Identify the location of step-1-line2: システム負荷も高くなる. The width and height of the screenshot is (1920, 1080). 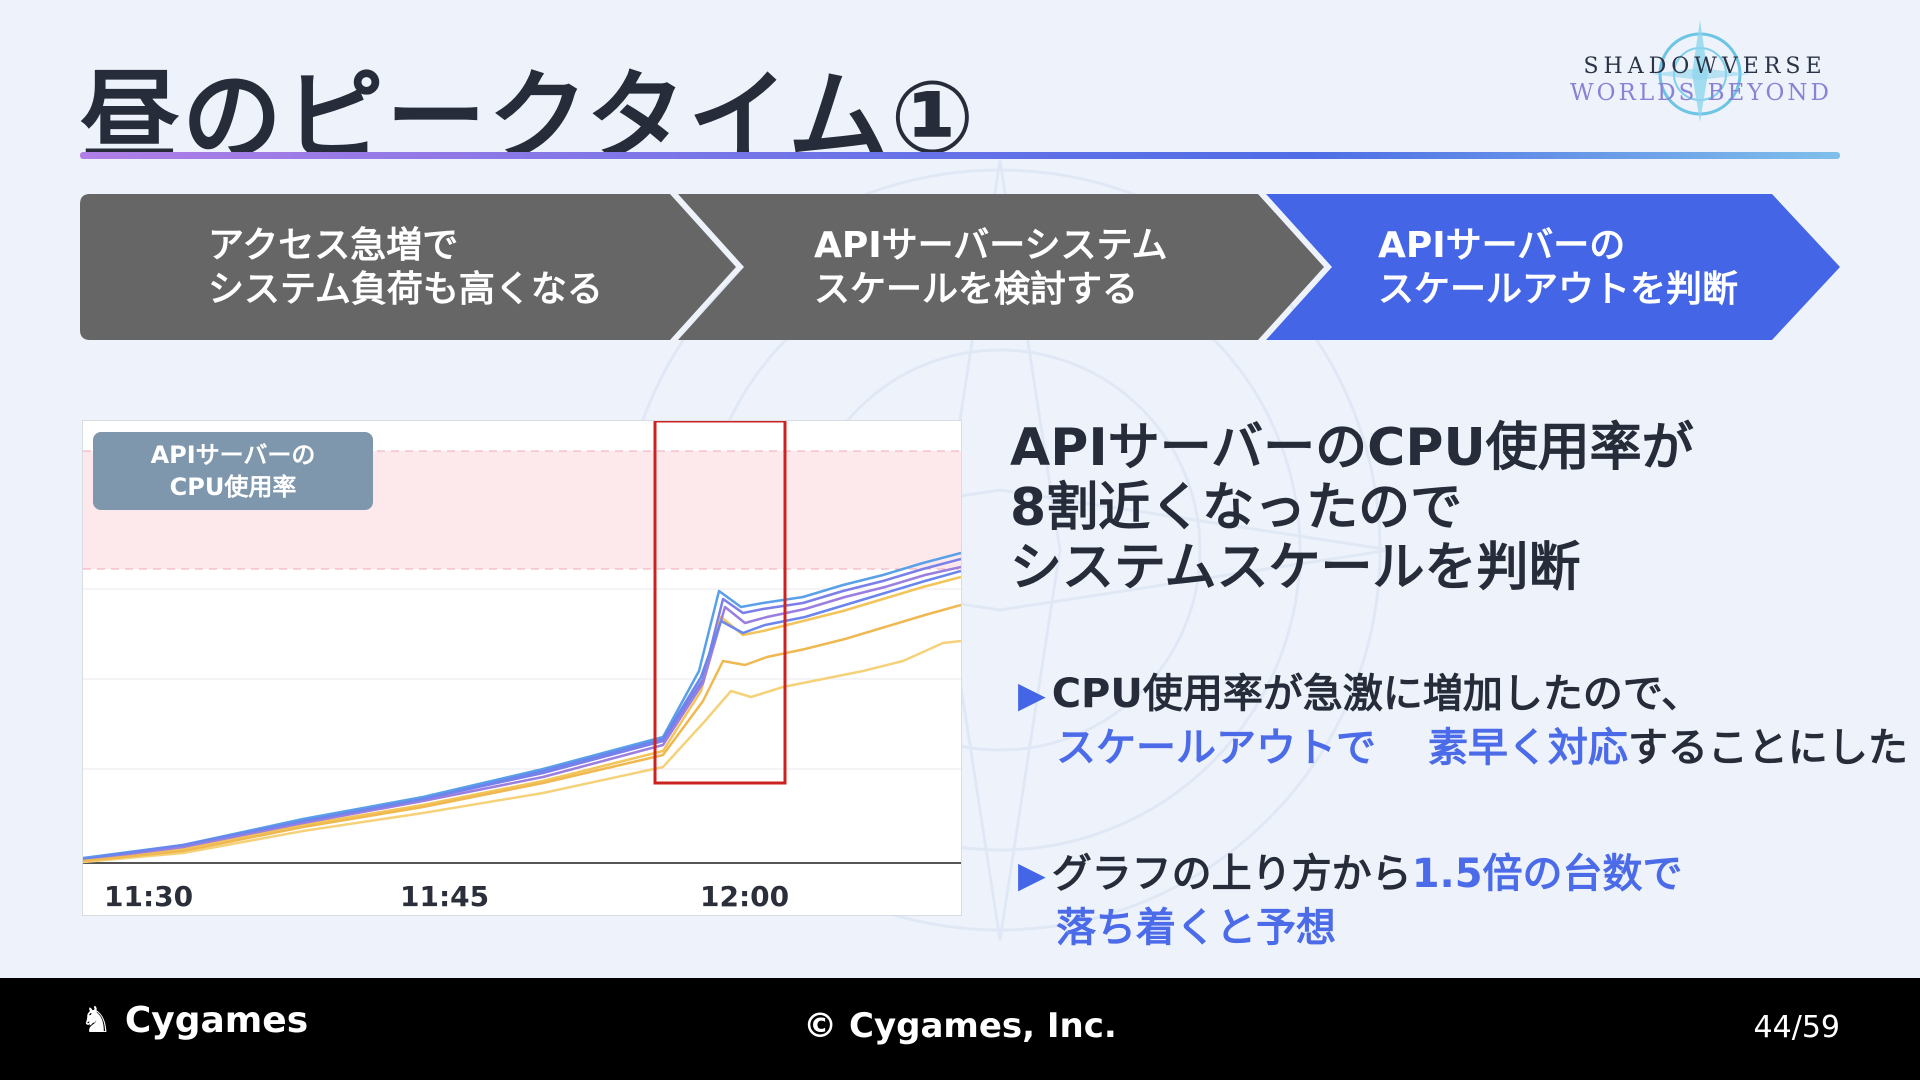
(405, 289).